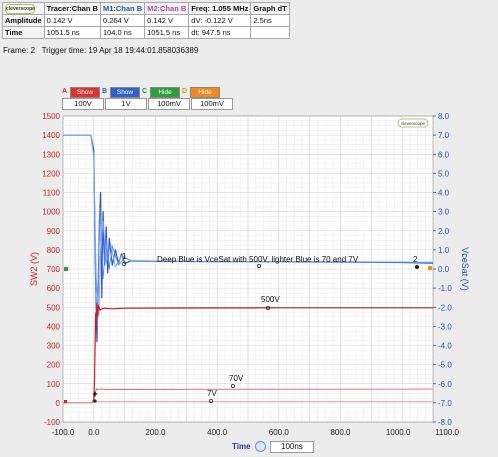  I want to click on left-tick-label: 900, so click(54, 231).